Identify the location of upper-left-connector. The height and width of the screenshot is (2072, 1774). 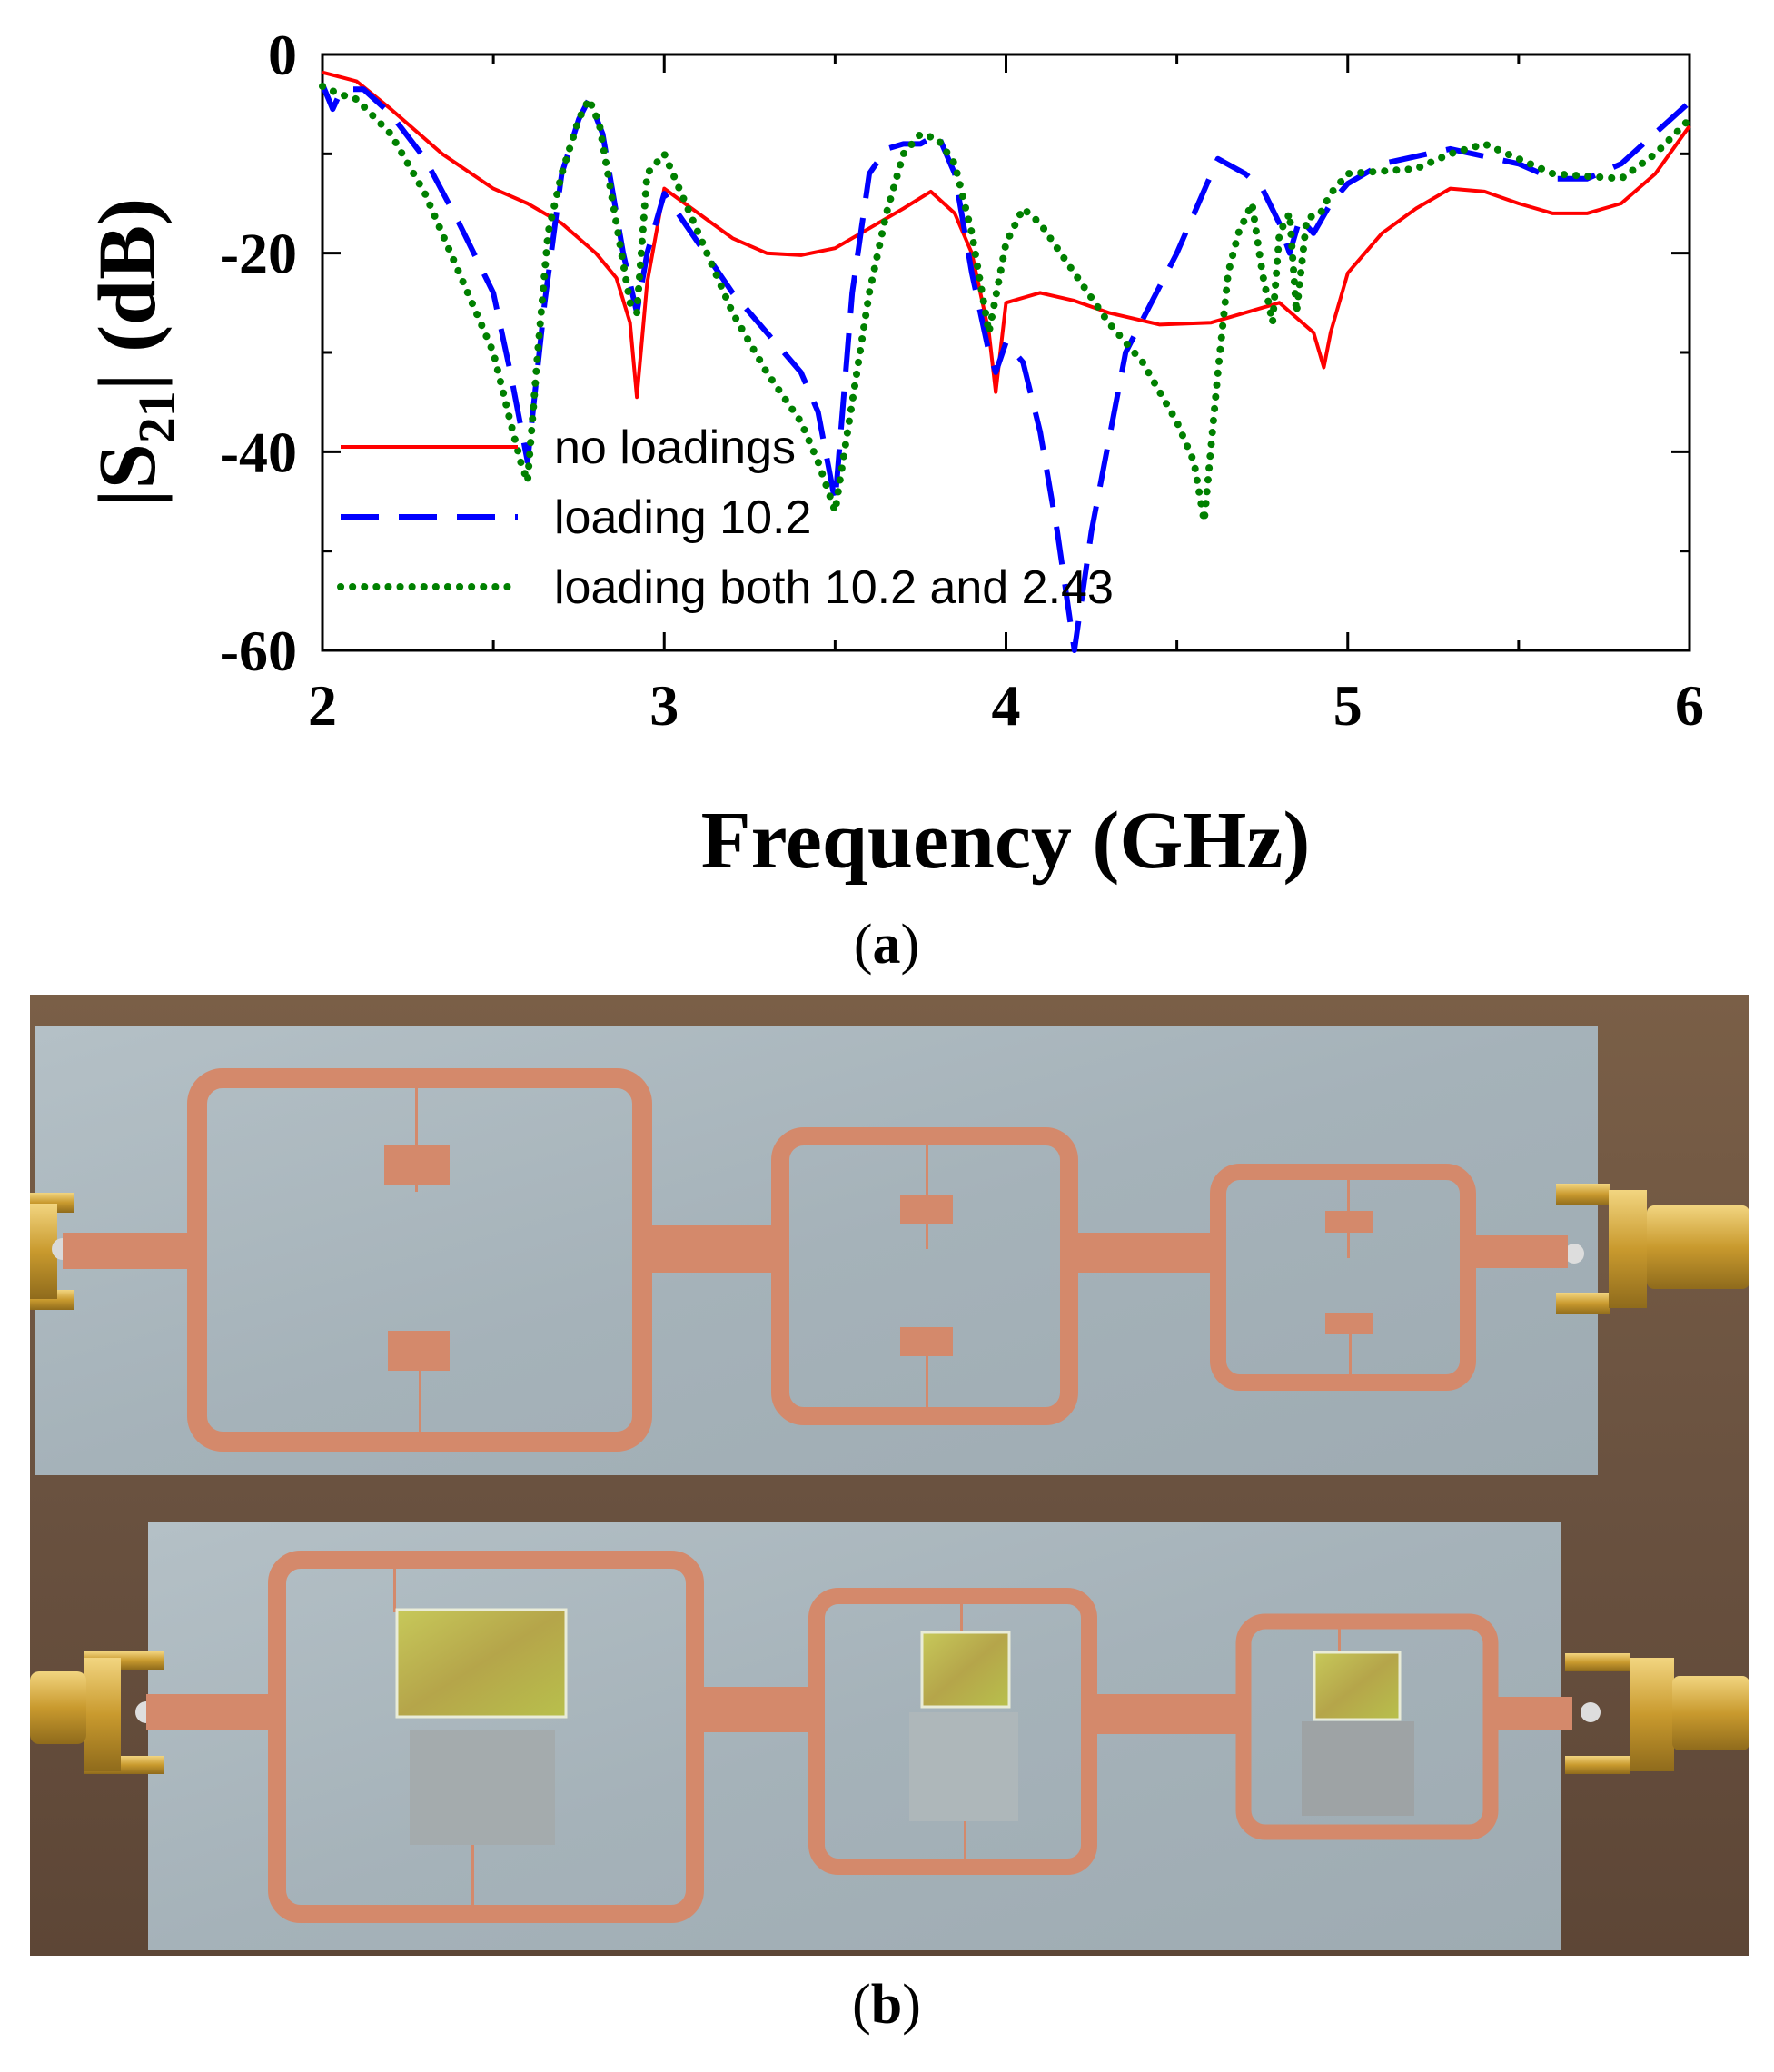
(52, 1251).